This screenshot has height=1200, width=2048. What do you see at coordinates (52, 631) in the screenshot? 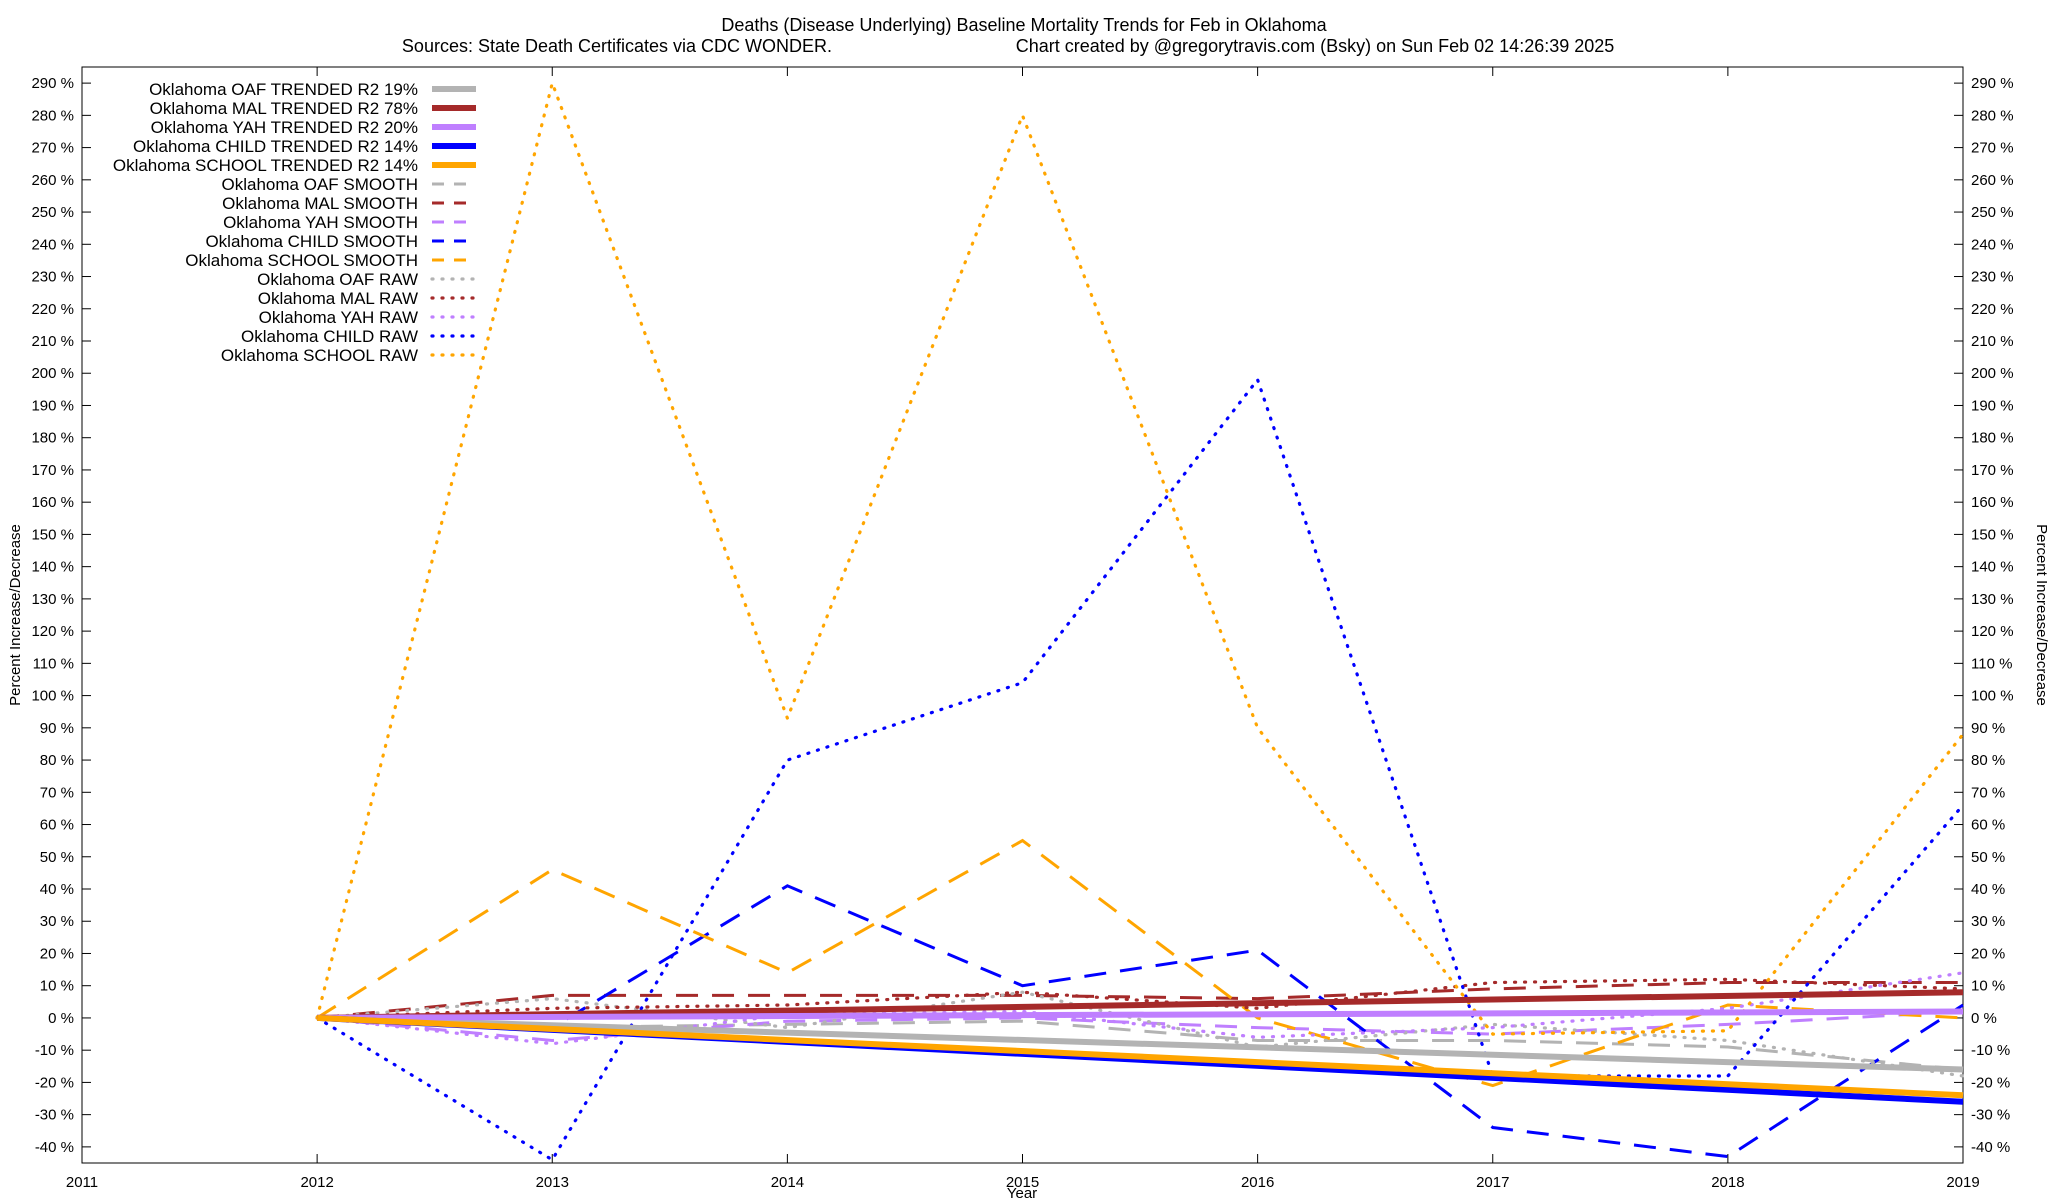
I see `y-tick-label-left: 120 %` at bounding box center [52, 631].